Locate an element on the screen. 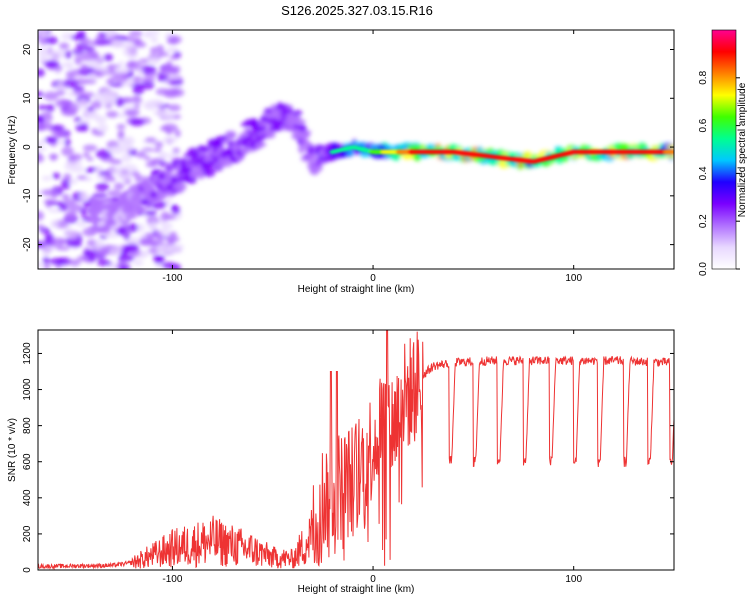 The width and height of the screenshot is (750, 600). heatmap-noise is located at coordinates (111, 149).